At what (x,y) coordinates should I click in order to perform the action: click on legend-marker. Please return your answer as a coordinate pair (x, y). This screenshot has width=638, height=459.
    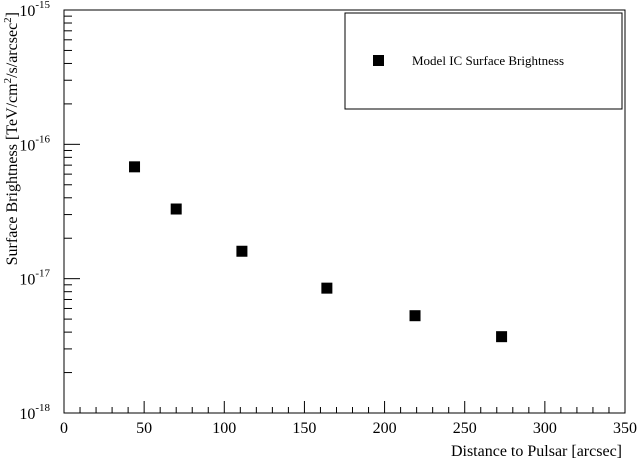
    Looking at the image, I should click on (378, 60).